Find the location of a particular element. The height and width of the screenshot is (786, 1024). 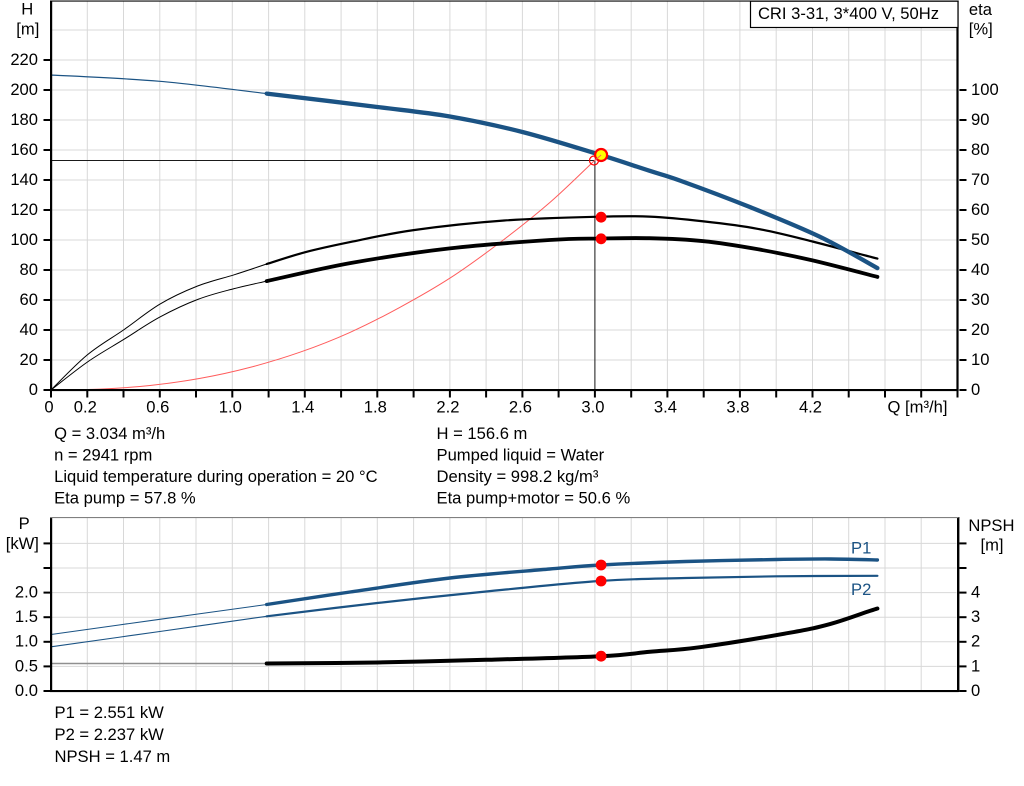

svg-text: Density = 998.2 kg/m³ is located at coordinates (518, 476).